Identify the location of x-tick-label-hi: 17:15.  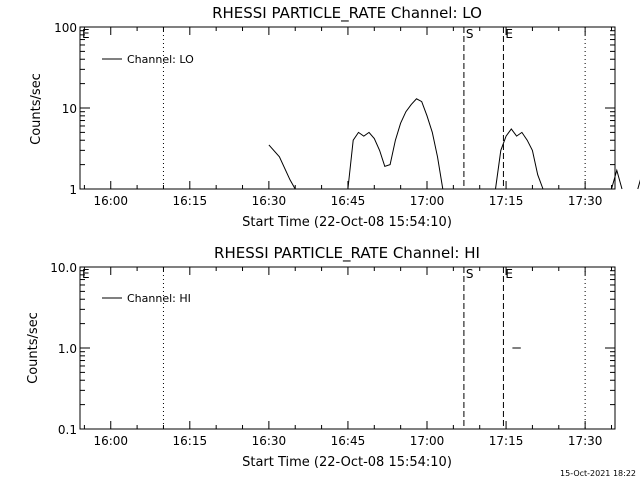
(506, 441).